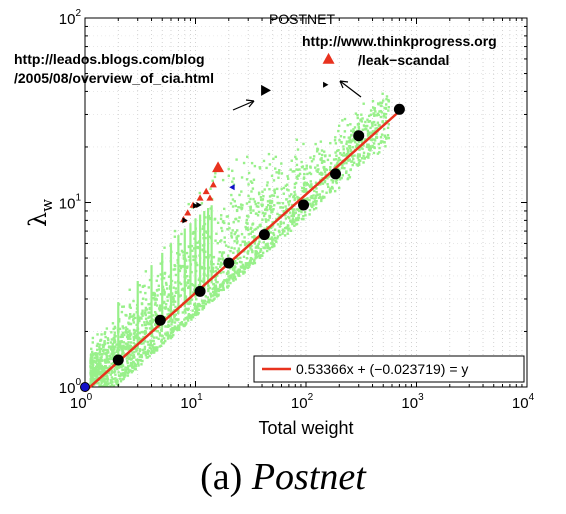  What do you see at coordinates (185, 220) in the screenshot?
I see `outlier-marker` at bounding box center [185, 220].